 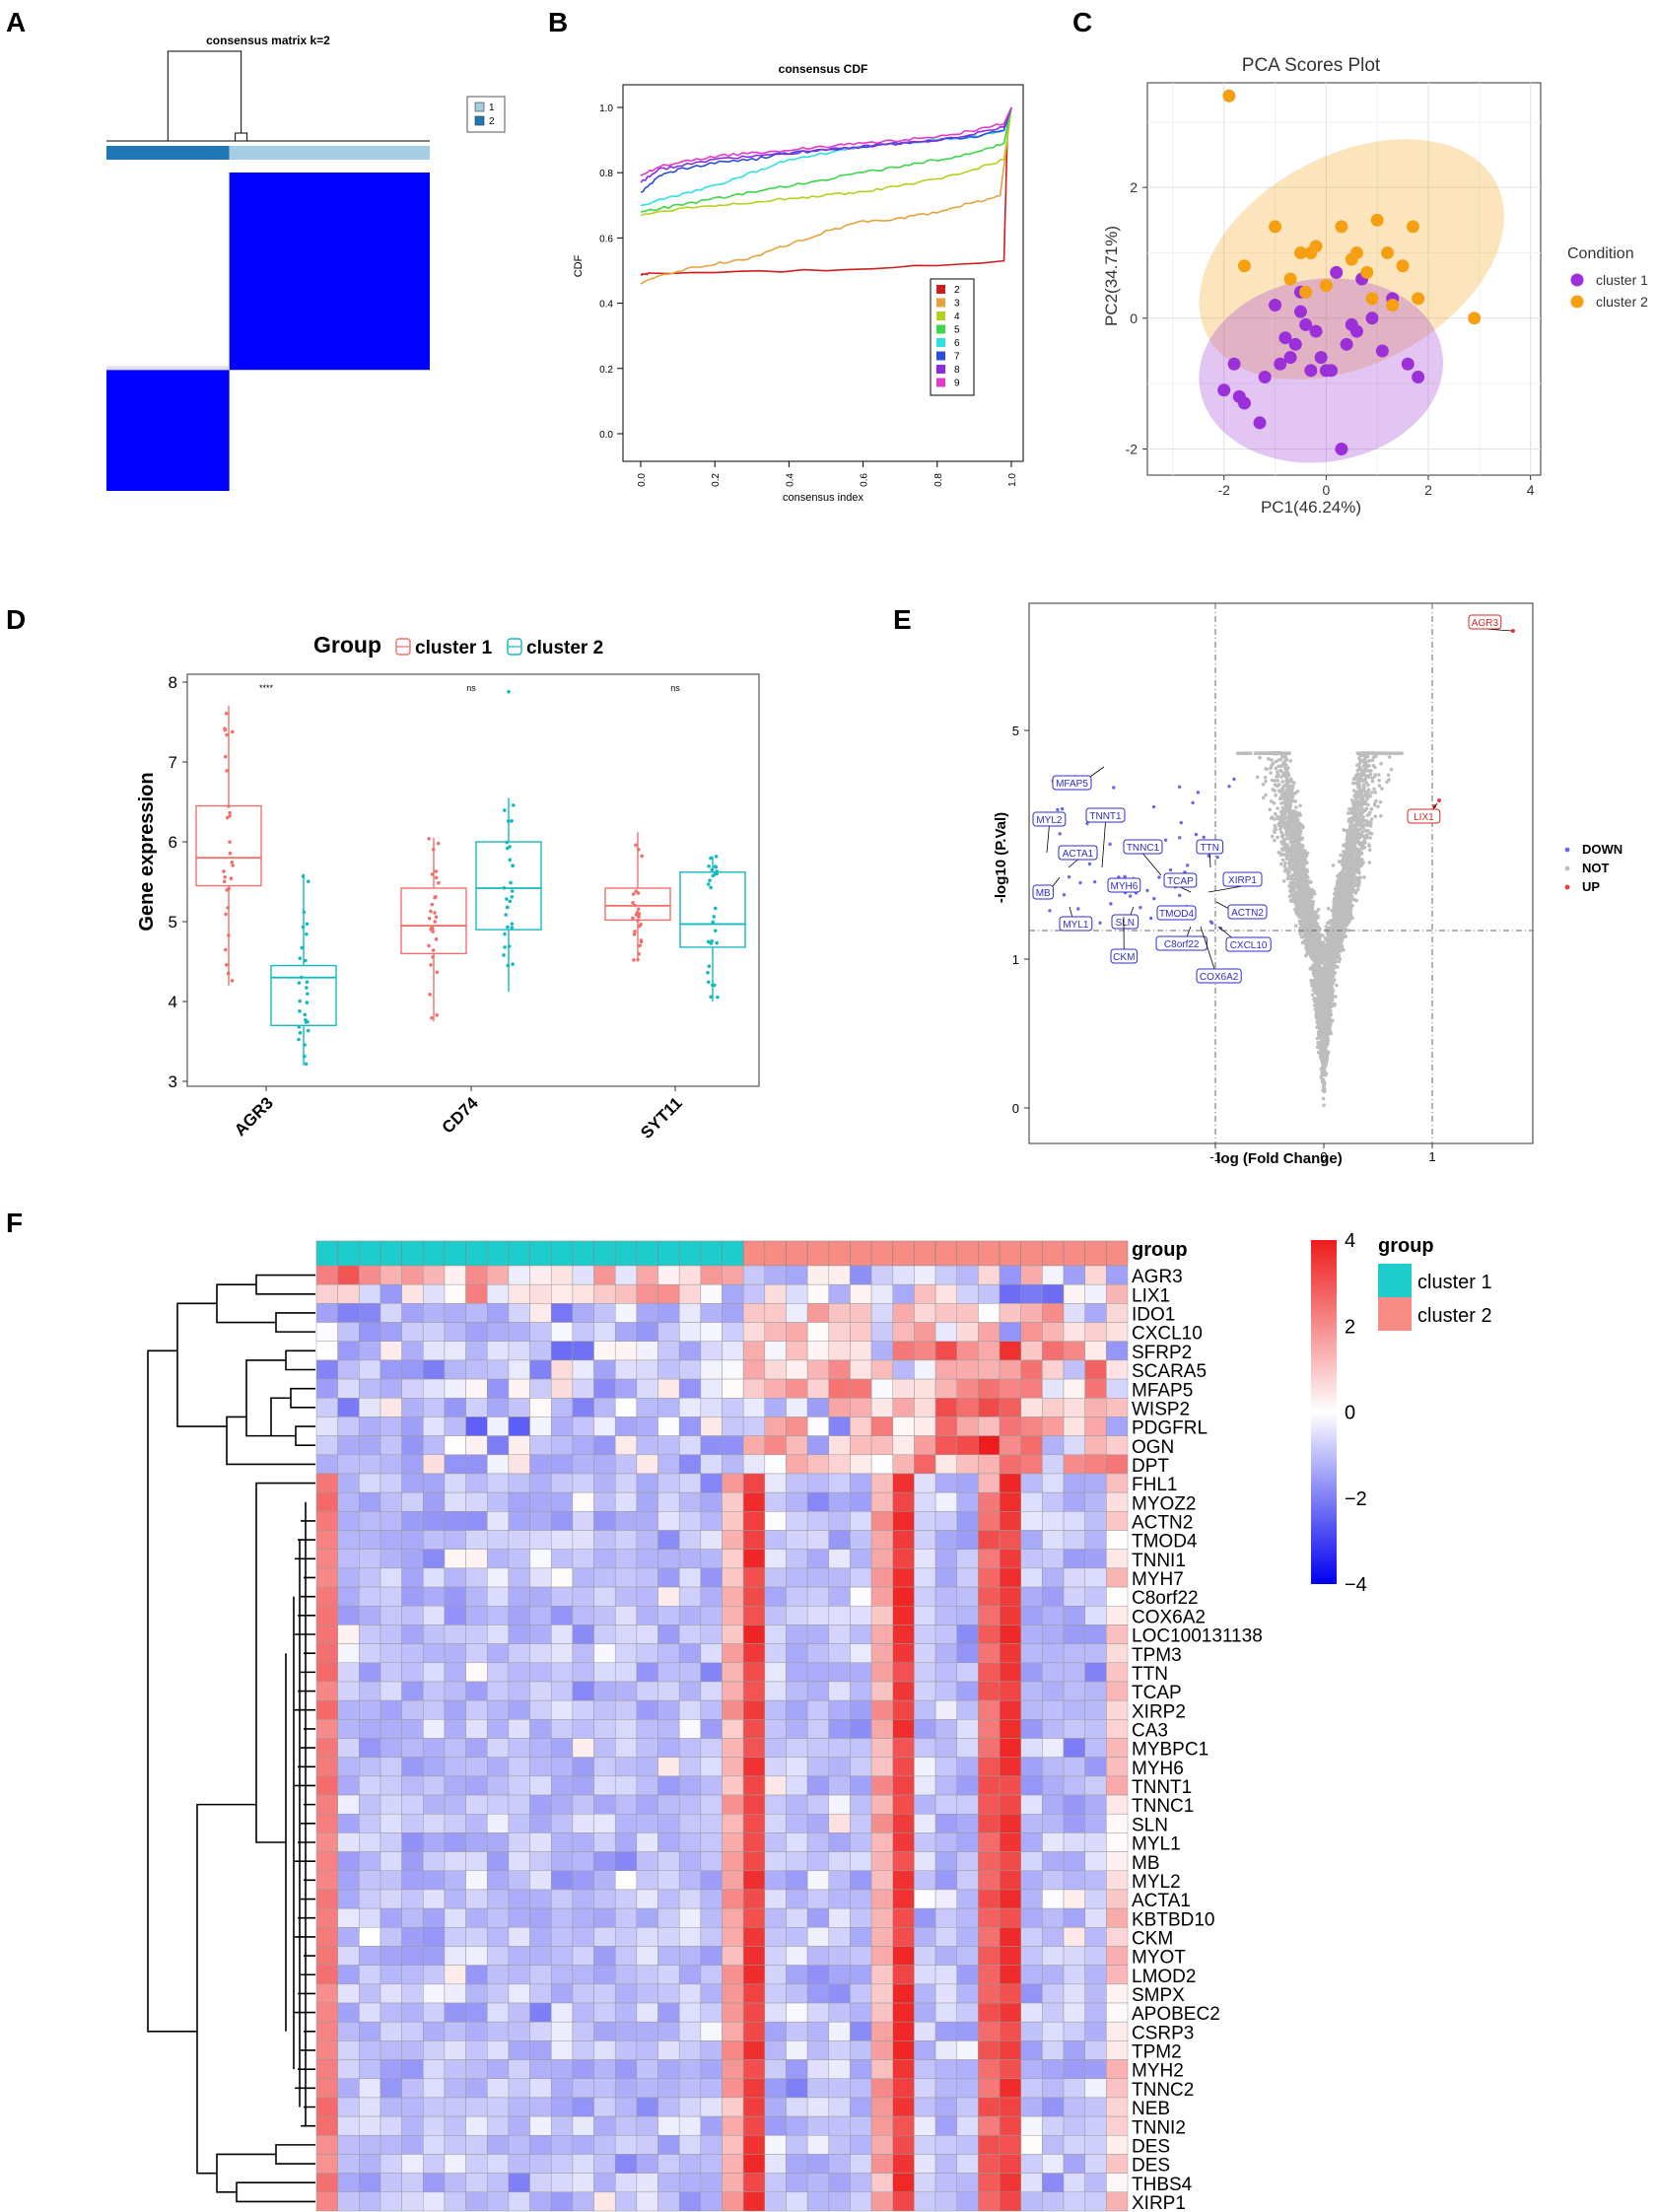 I want to click on panel-e-label-box, so click(x=1076, y=924).